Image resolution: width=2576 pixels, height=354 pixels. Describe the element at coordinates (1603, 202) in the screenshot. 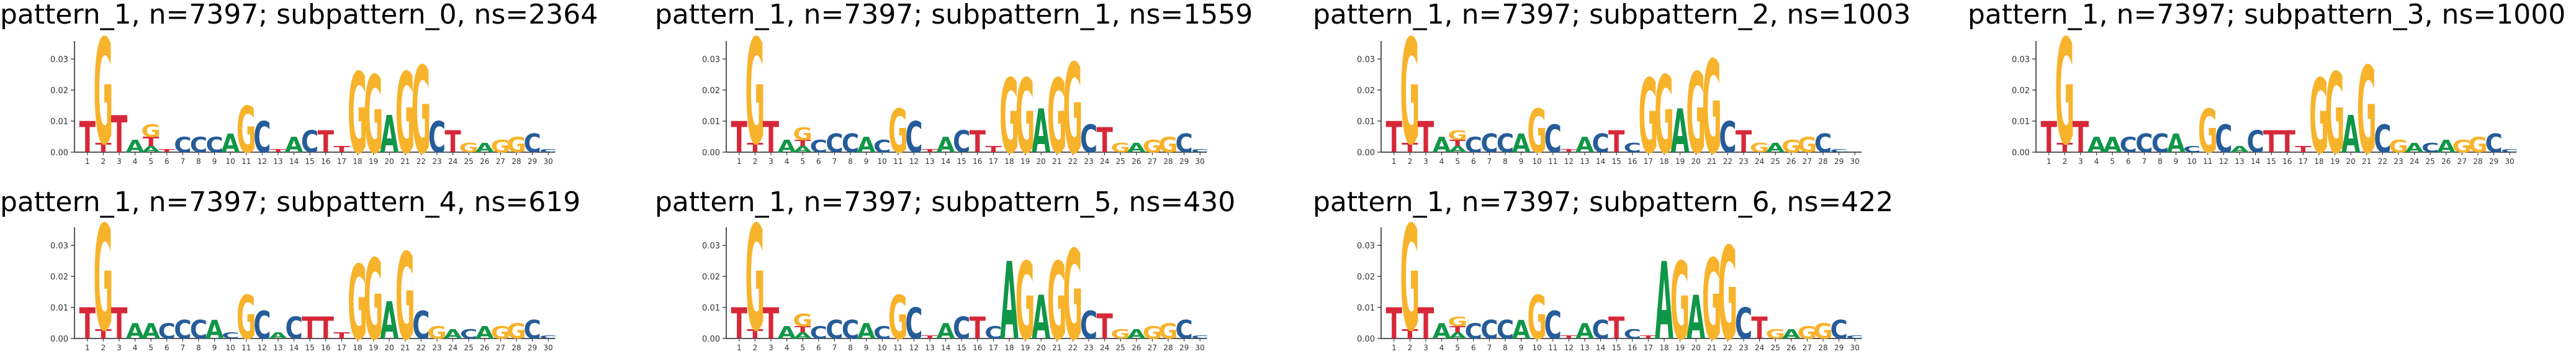

I see `panel-title: pattern_1, n=7397; subpattern_6, ns=422` at that location.